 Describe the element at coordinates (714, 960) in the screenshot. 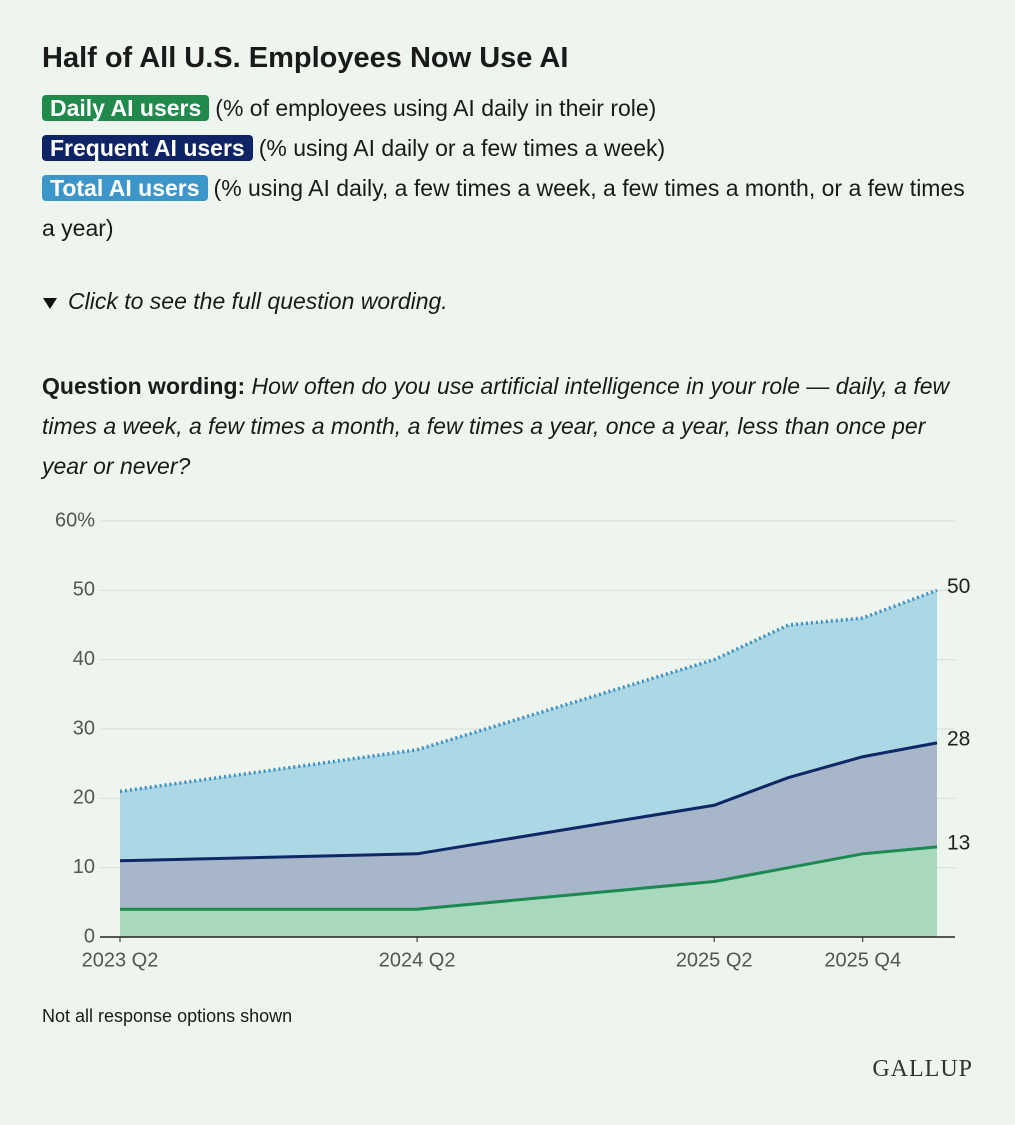

I see `x-tick-label: 2025 Q2` at that location.